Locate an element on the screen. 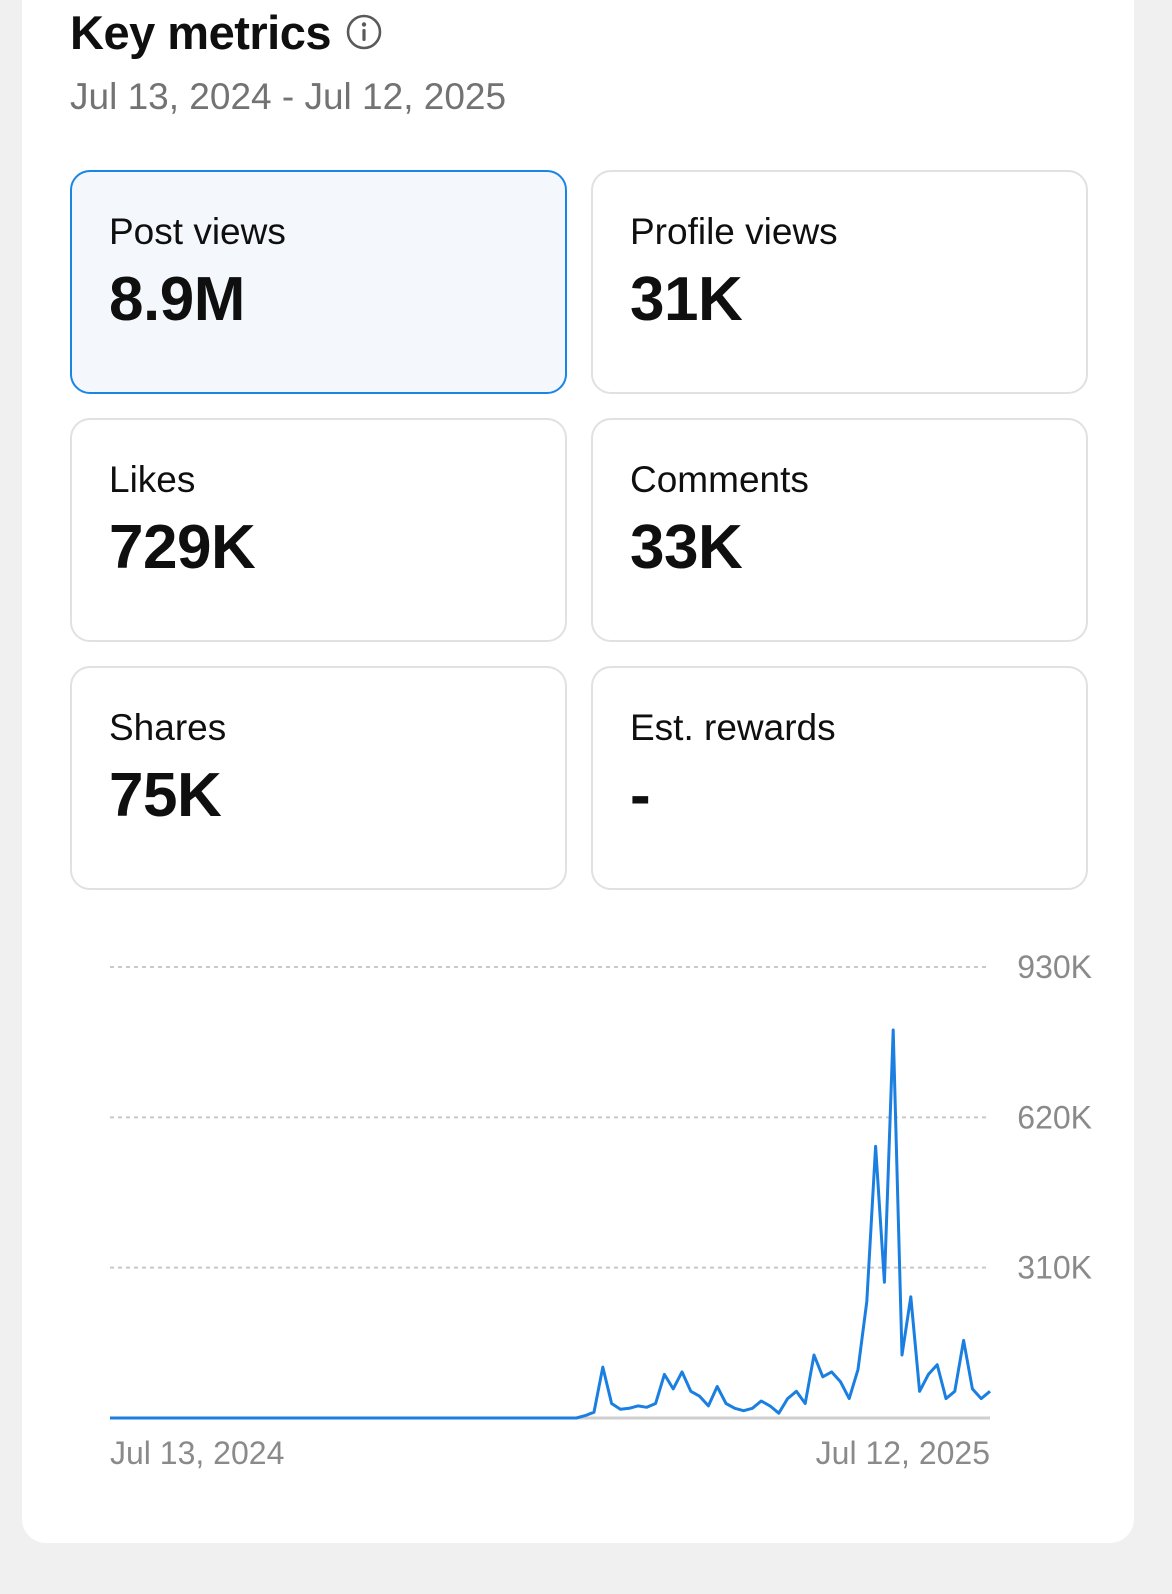  header: Key metrics Jul 13, 2024 - Jul 12, 2025 is located at coordinates (570, 62).